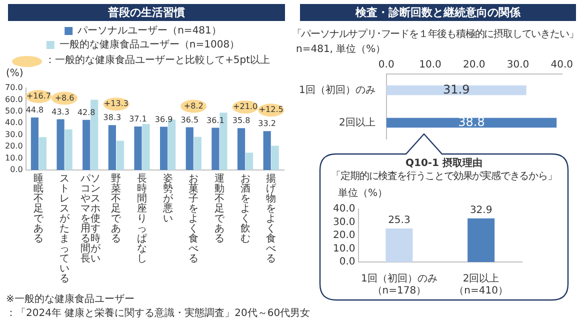 This screenshot has width=580, height=327. I want to click on category-label: ストレスがたまっている, so click(65, 229).